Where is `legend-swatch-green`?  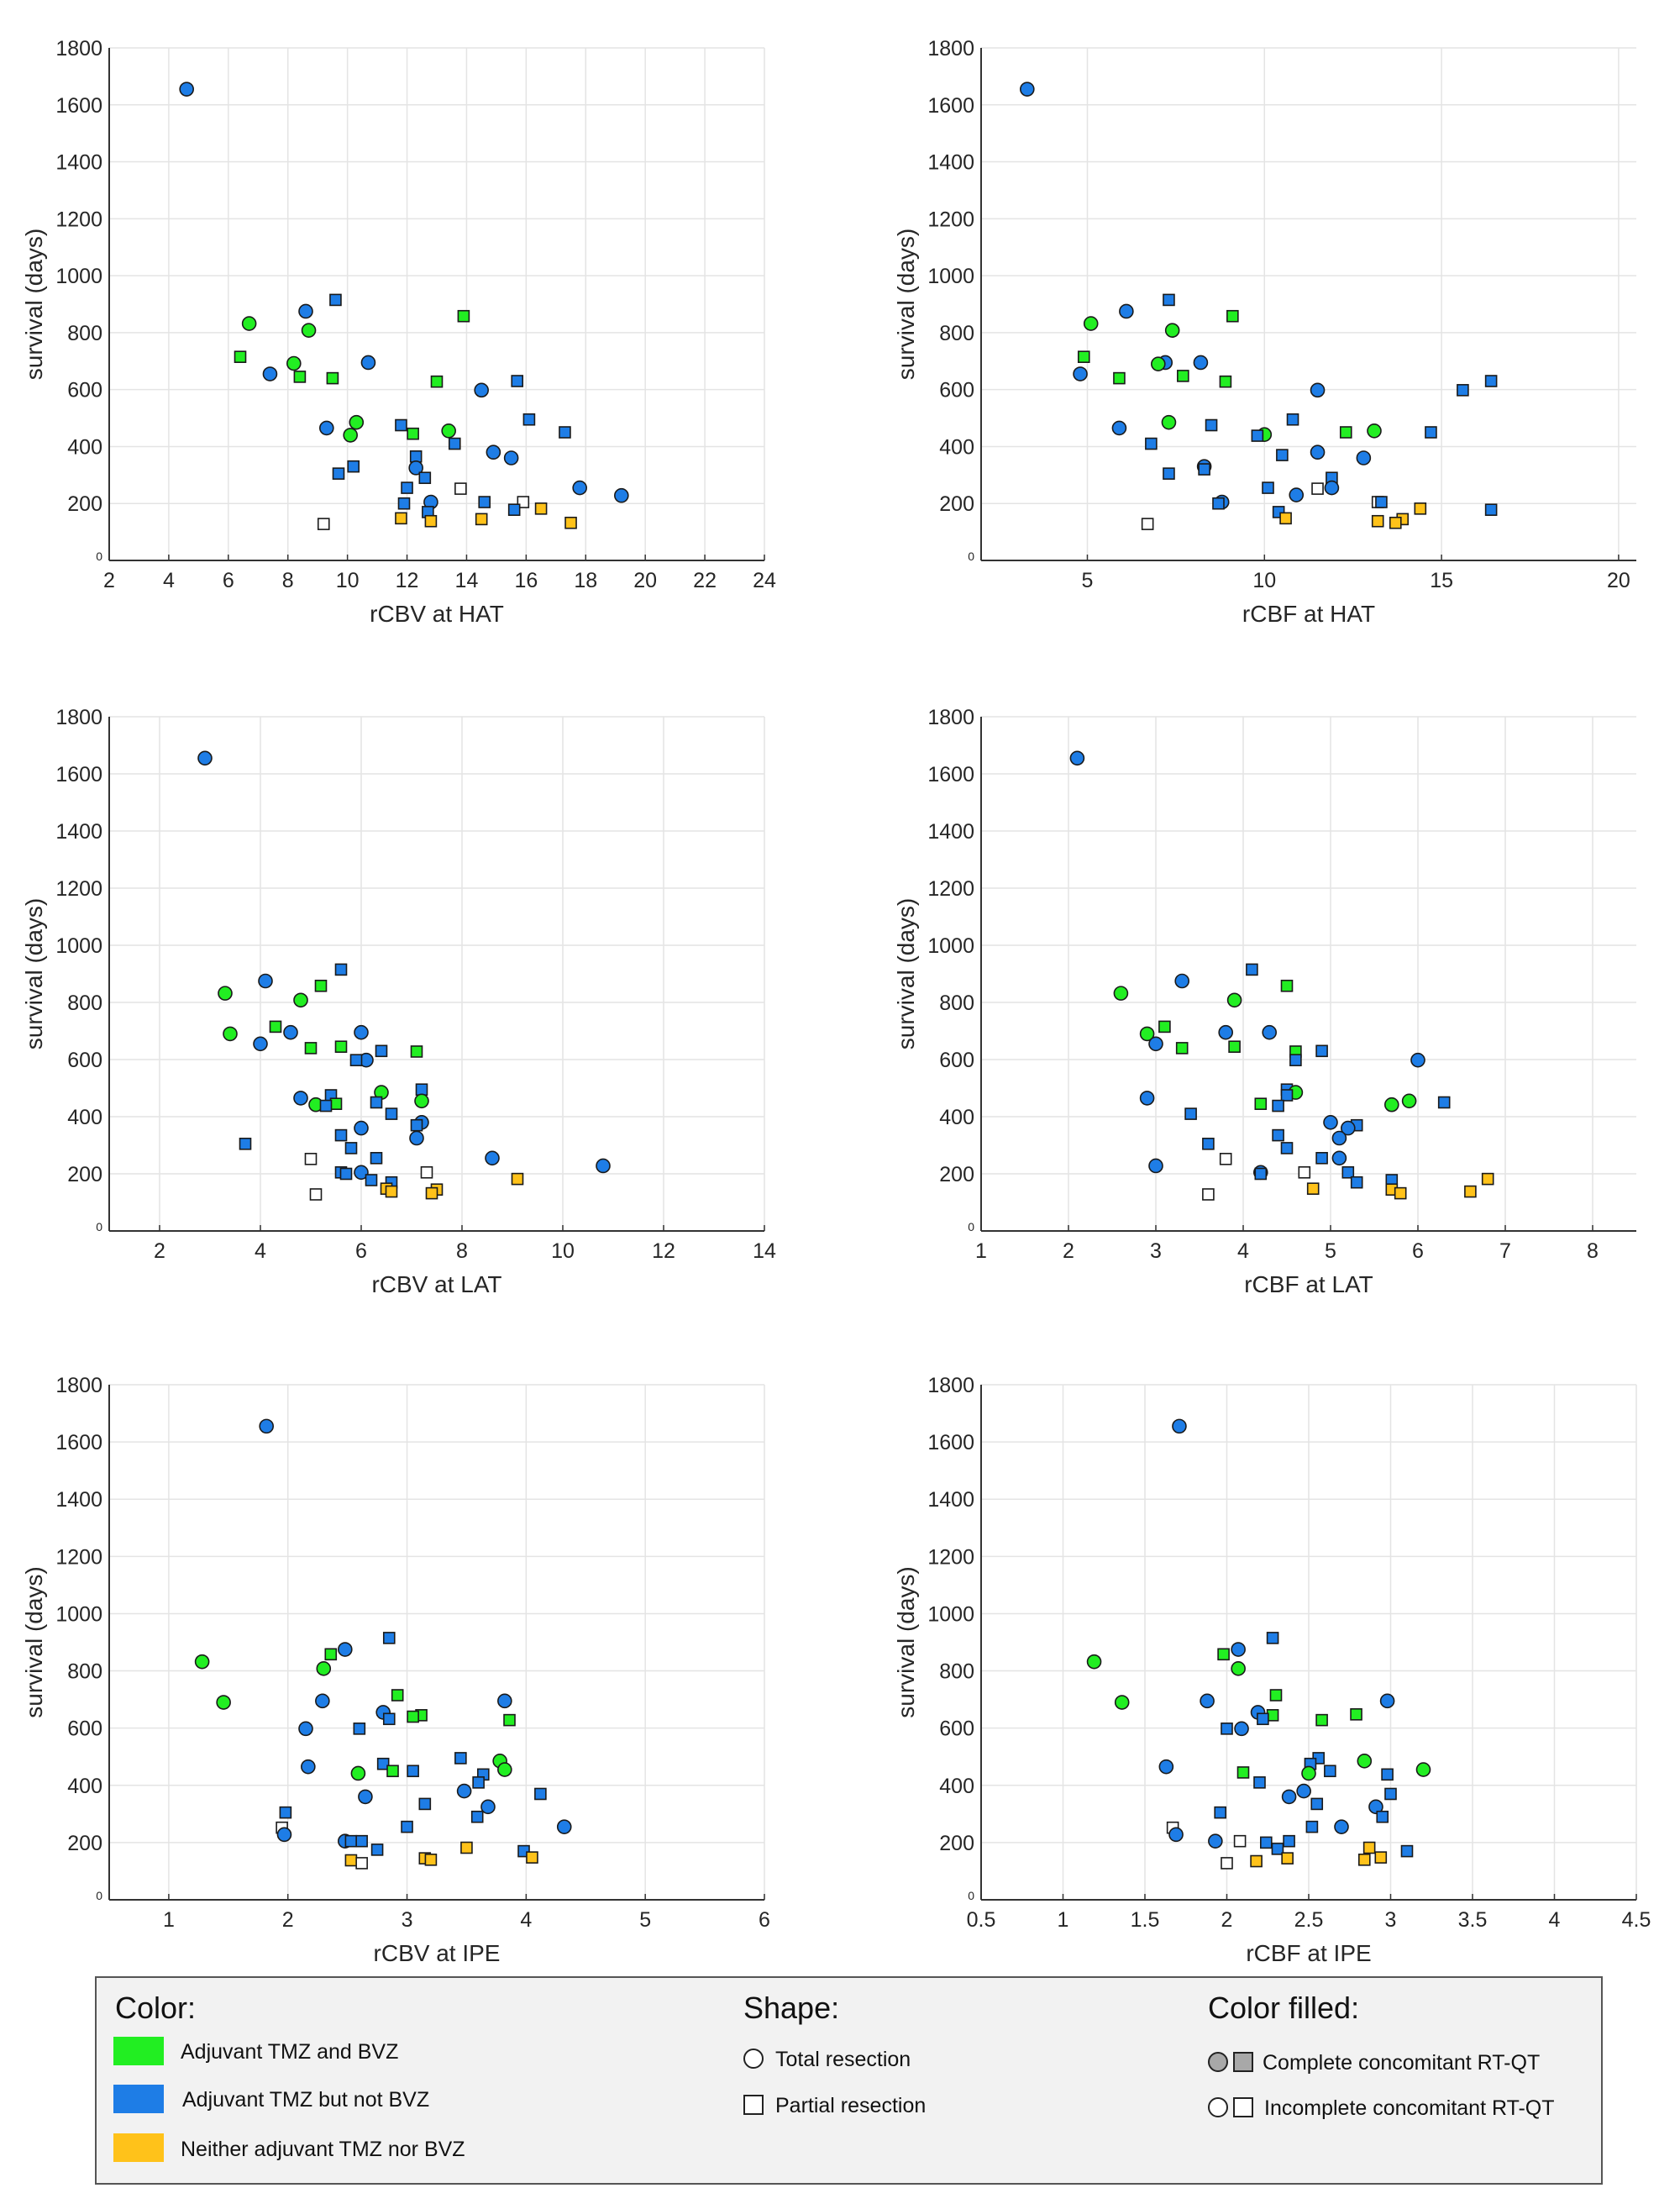 legend-swatch-green is located at coordinates (138, 2051).